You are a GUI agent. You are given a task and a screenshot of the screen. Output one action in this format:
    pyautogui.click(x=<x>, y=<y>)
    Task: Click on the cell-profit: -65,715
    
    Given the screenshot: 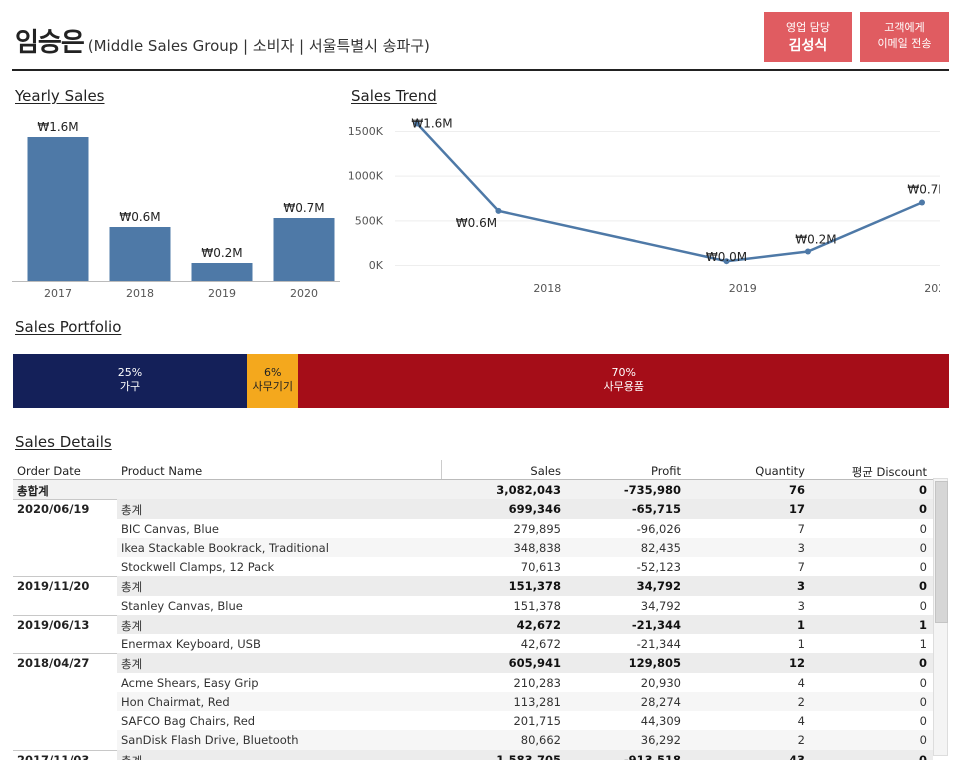 What is the action you would take?
    pyautogui.click(x=656, y=509)
    